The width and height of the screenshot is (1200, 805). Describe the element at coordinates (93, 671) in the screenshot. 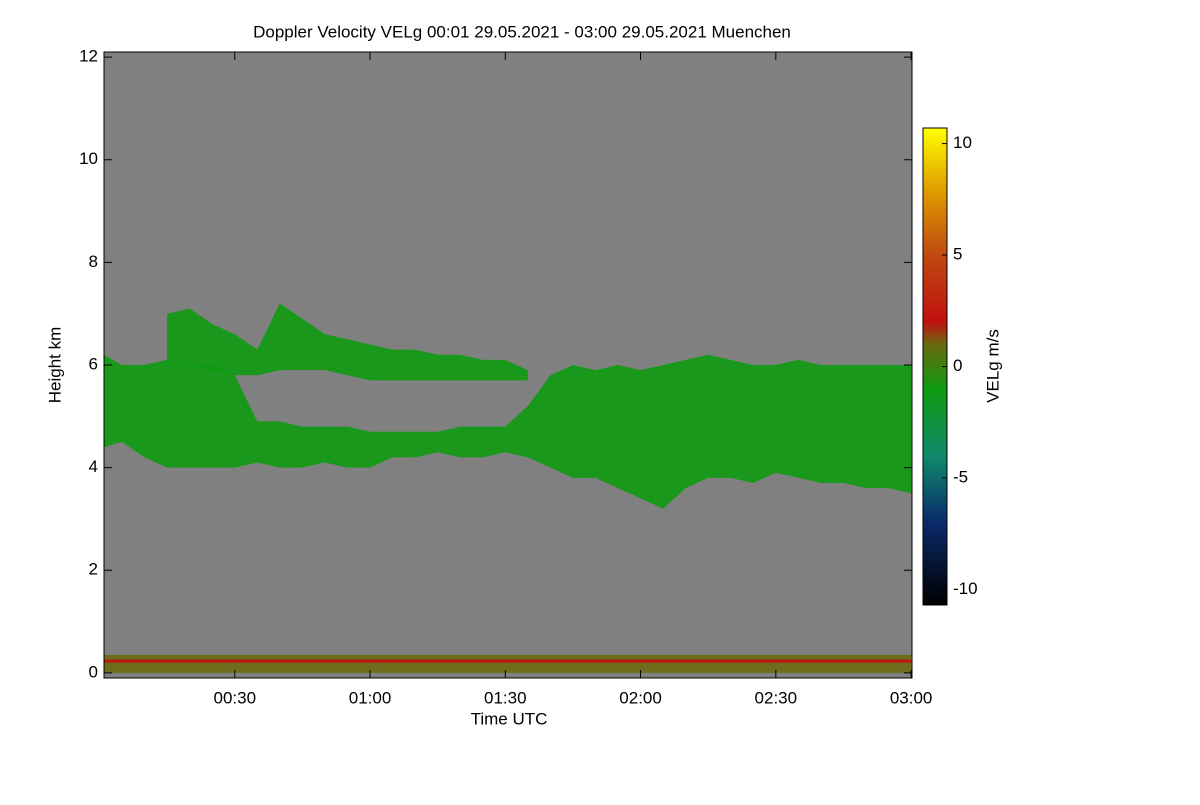

I see `y-tick-label: 0` at that location.